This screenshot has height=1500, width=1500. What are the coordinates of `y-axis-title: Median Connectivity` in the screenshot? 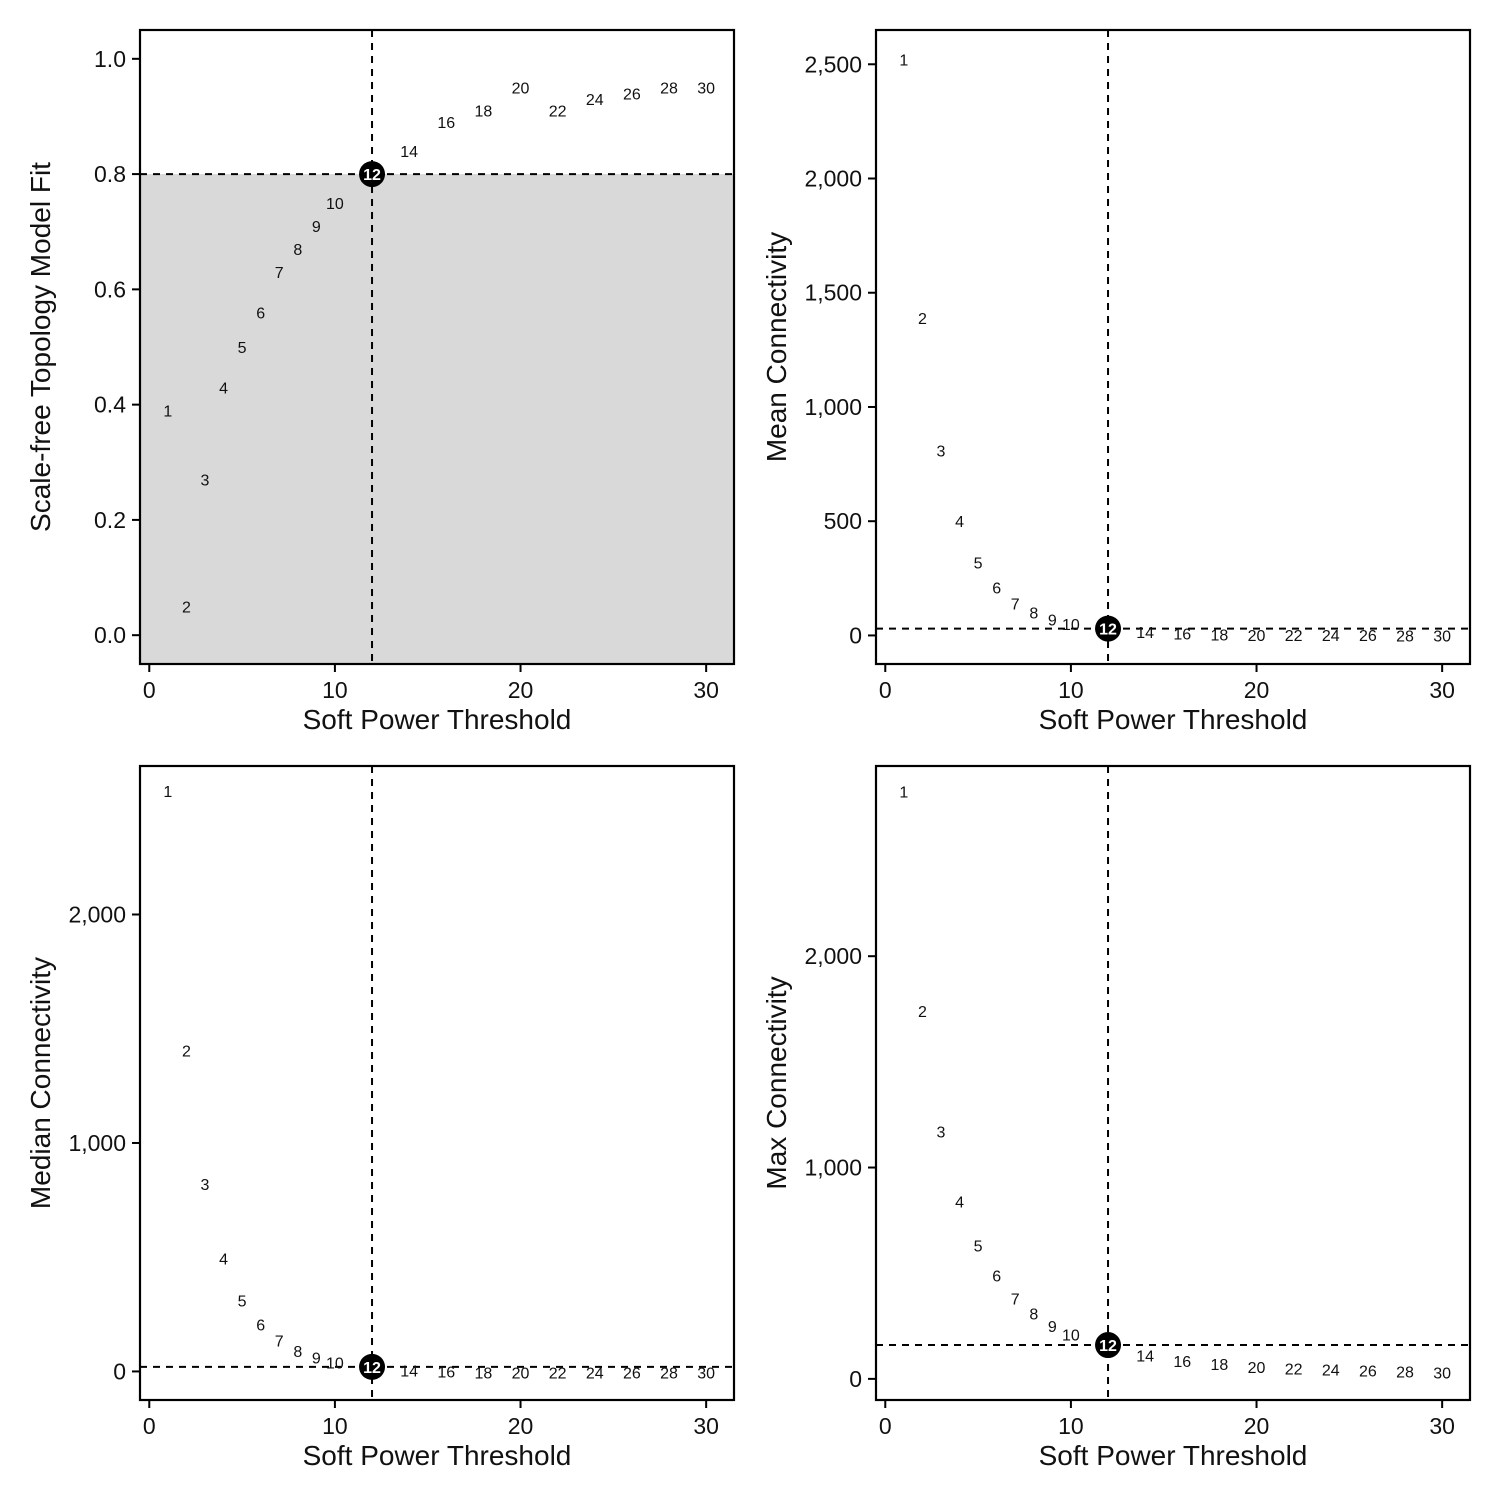 It's located at (40, 1083).